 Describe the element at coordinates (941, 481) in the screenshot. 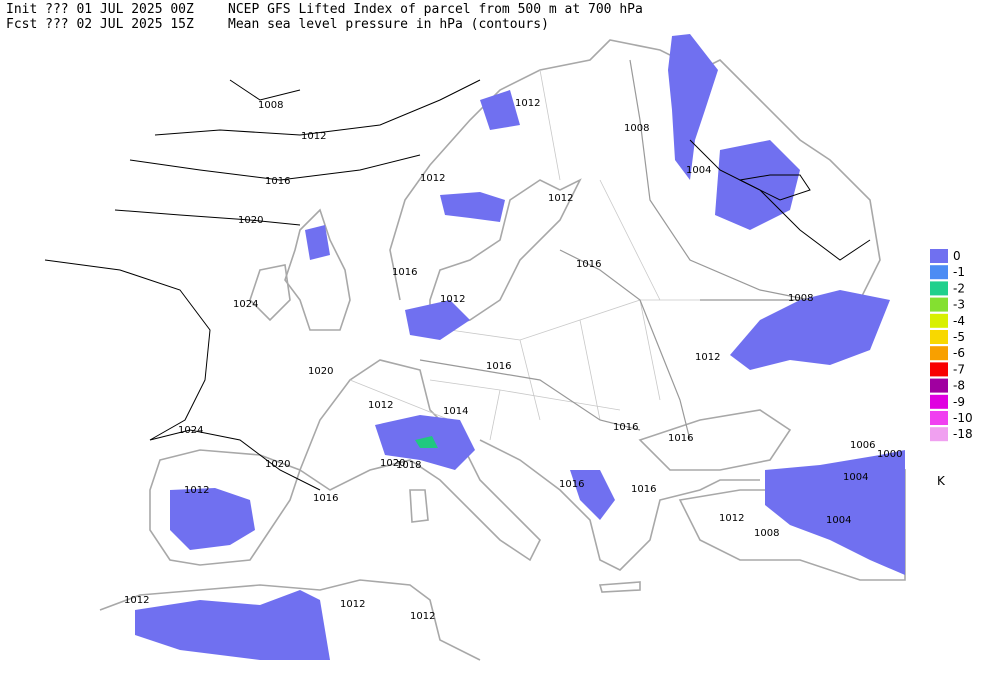

I see `legend-unit: K` at that location.